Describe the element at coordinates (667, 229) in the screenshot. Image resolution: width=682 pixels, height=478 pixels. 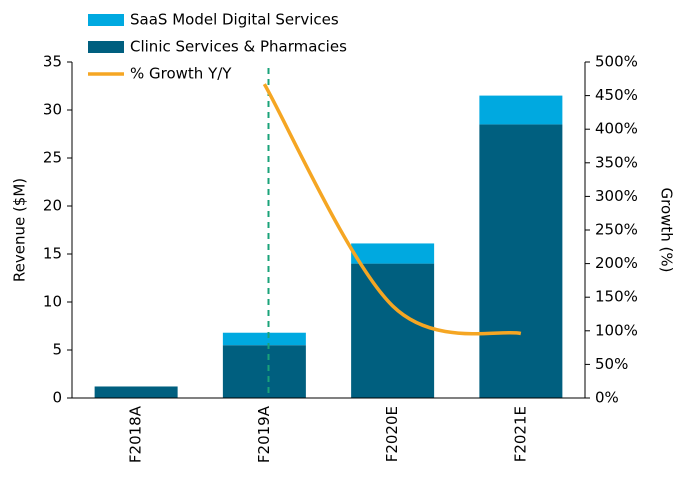
I see `y2-axis-label: Growth (%)` at that location.